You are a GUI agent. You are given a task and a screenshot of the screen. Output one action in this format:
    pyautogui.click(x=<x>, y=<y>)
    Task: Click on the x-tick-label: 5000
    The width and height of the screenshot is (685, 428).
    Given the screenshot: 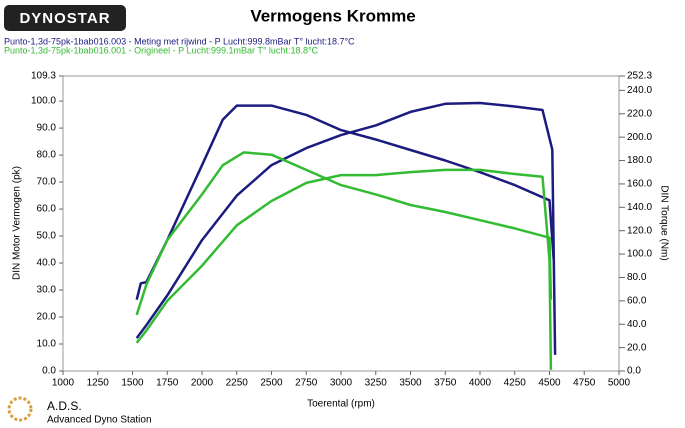 What is the action you would take?
    pyautogui.click(x=619, y=383)
    